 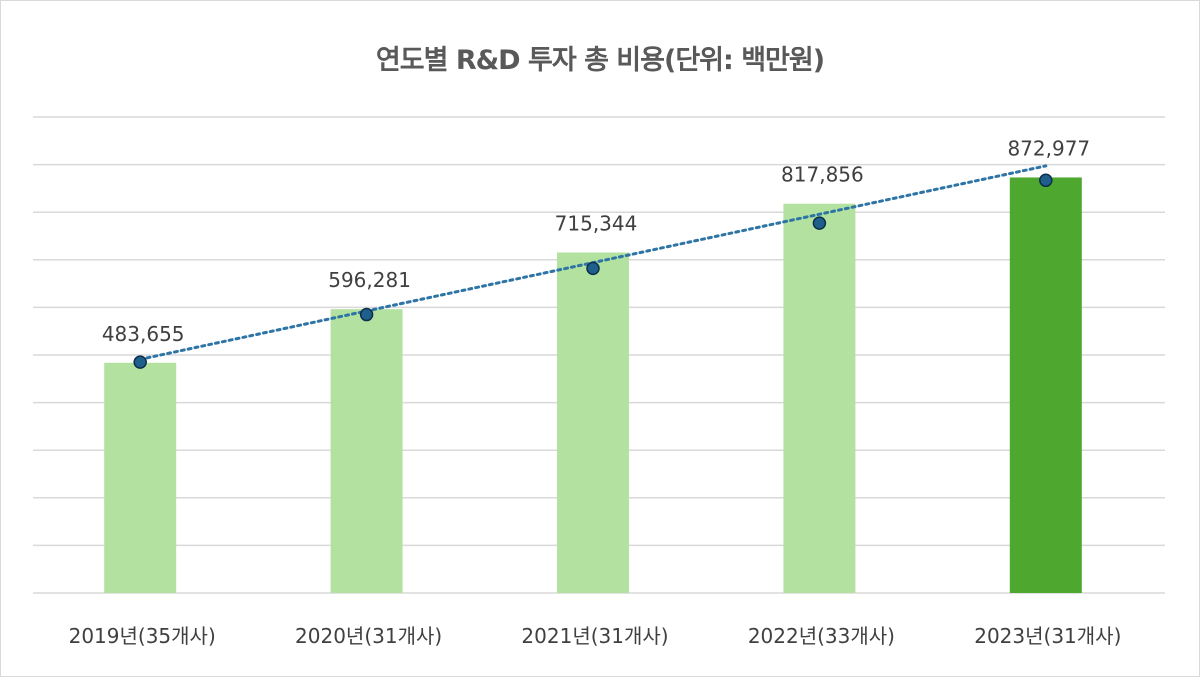 I want to click on data-label: 817,856, so click(x=822, y=175).